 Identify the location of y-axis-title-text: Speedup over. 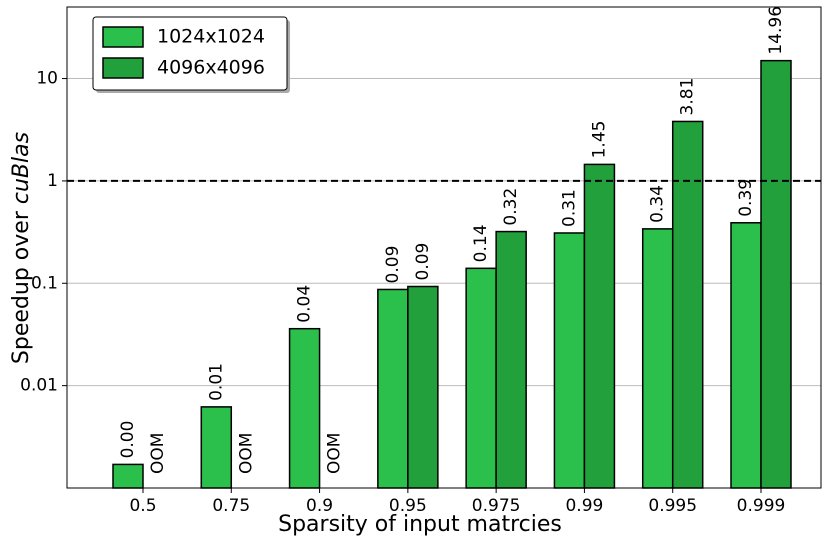
(21, 287).